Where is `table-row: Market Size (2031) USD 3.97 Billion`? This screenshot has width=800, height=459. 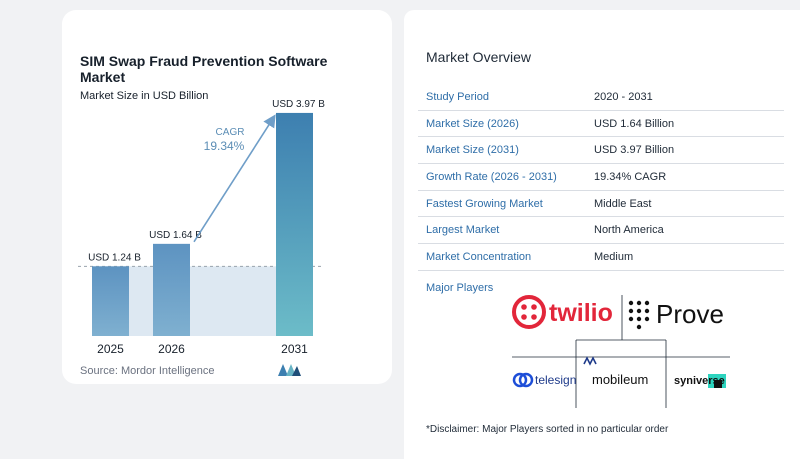 table-row: Market Size (2031) USD 3.97 Billion is located at coordinates (601, 151).